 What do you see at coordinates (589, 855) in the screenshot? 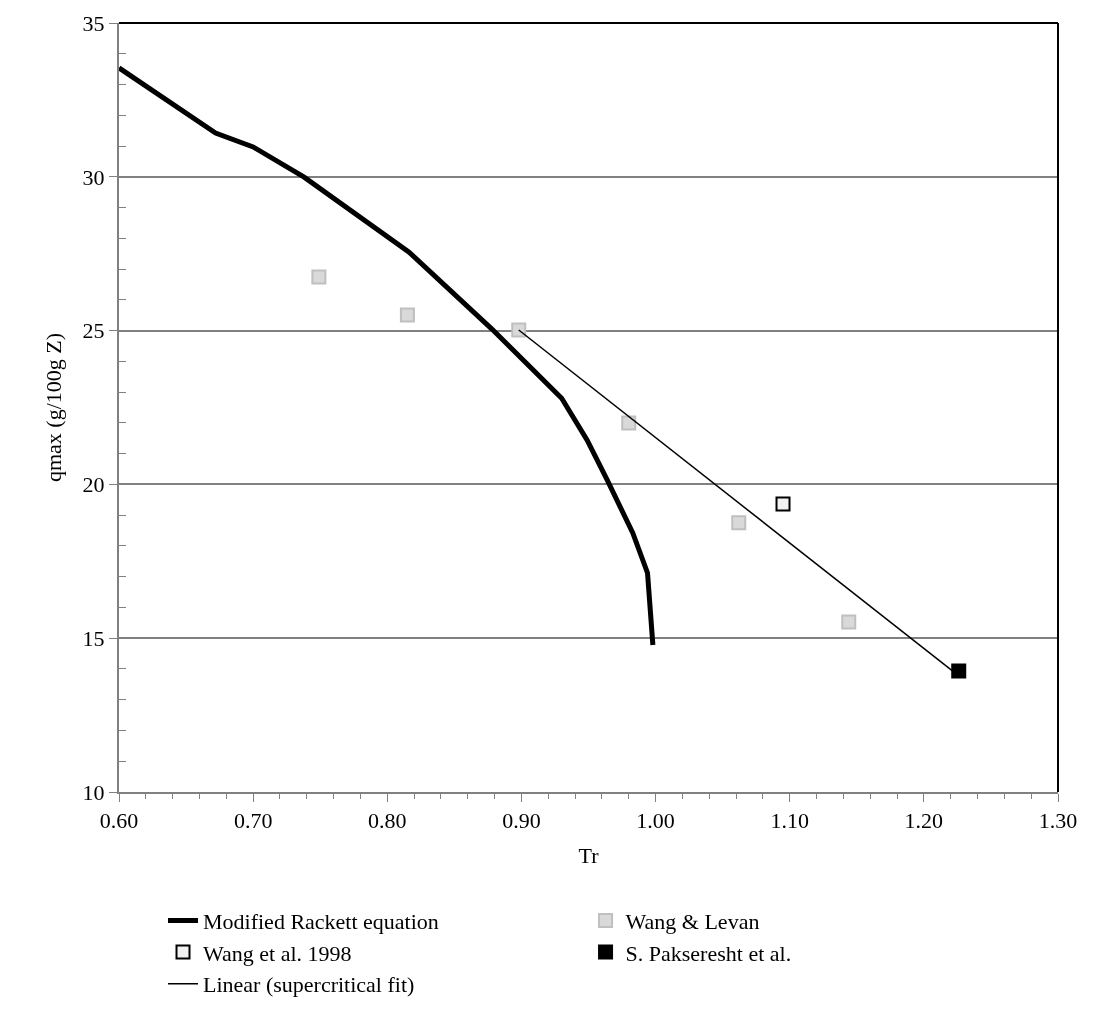
I see `x-axis-title: Tr` at bounding box center [589, 855].